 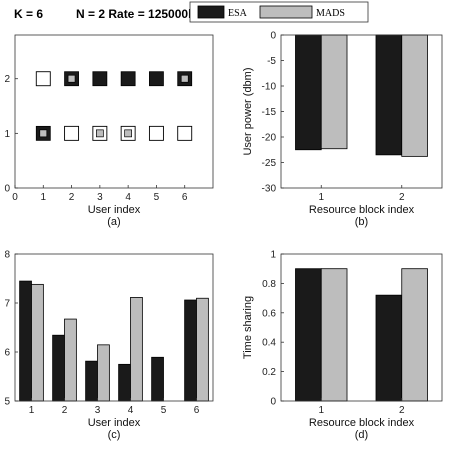 What do you see at coordinates (164, 410) in the screenshot?
I see `x-tick-label-c: 5` at bounding box center [164, 410].